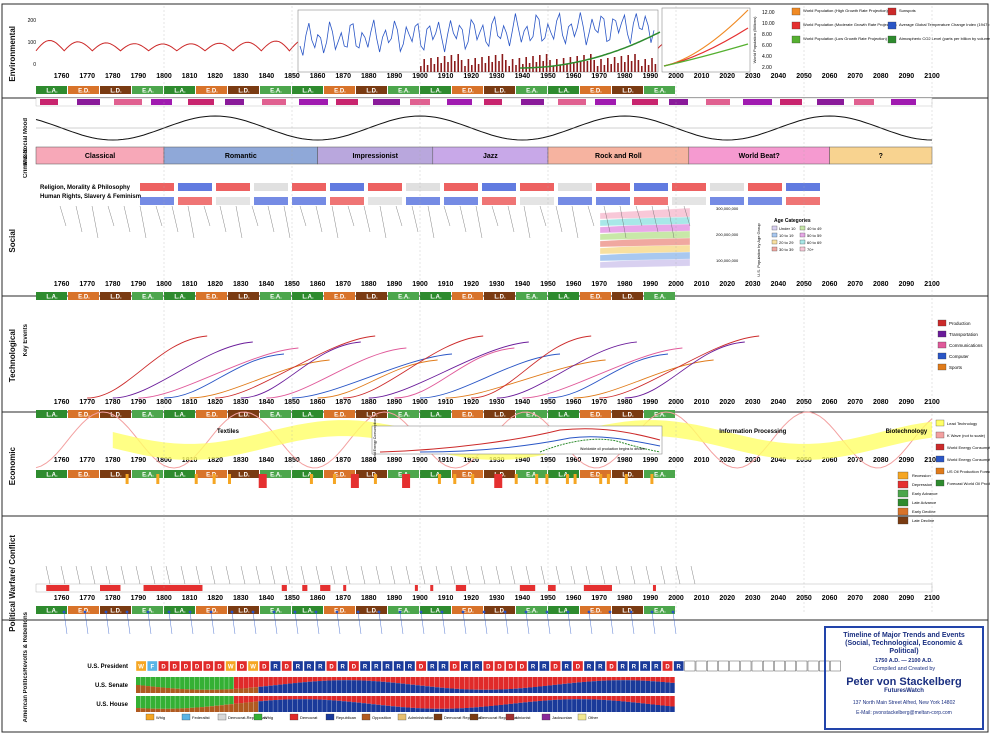  I want to click on year-tick-label: 1910, so click(446, 598).